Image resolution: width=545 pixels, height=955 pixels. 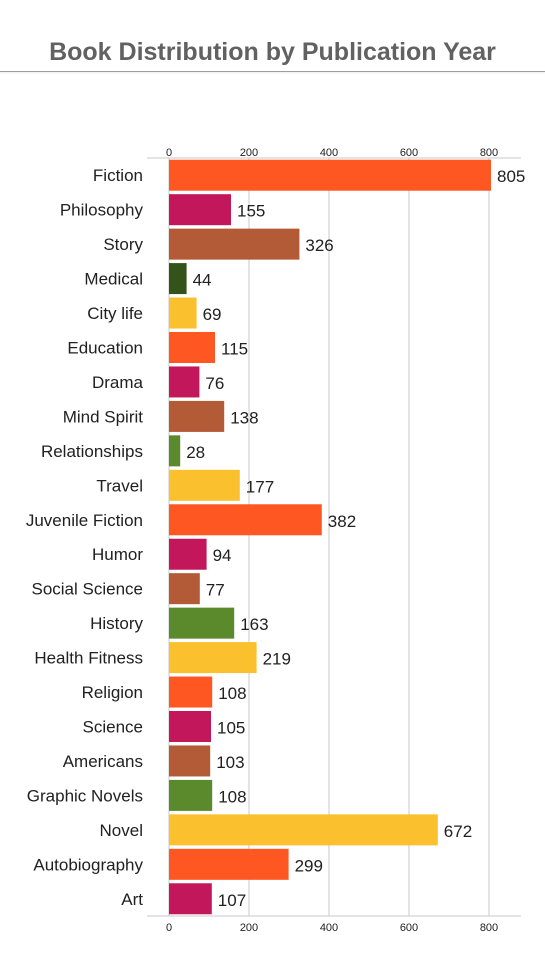 I want to click on value-label-18: 108, so click(x=232, y=796).